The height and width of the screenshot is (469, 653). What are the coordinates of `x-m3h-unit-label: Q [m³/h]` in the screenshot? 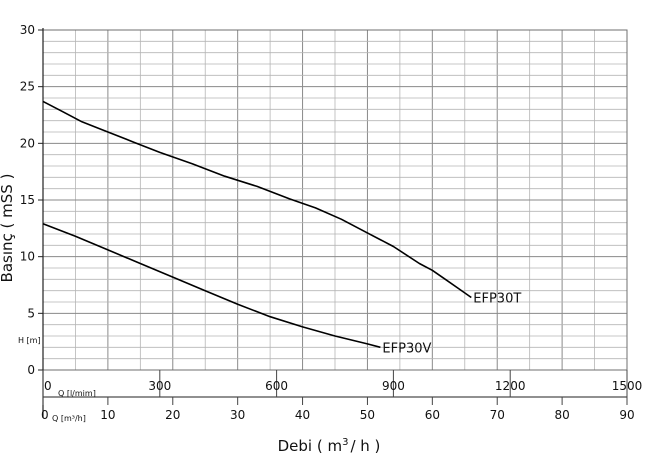 It's located at (69, 418).